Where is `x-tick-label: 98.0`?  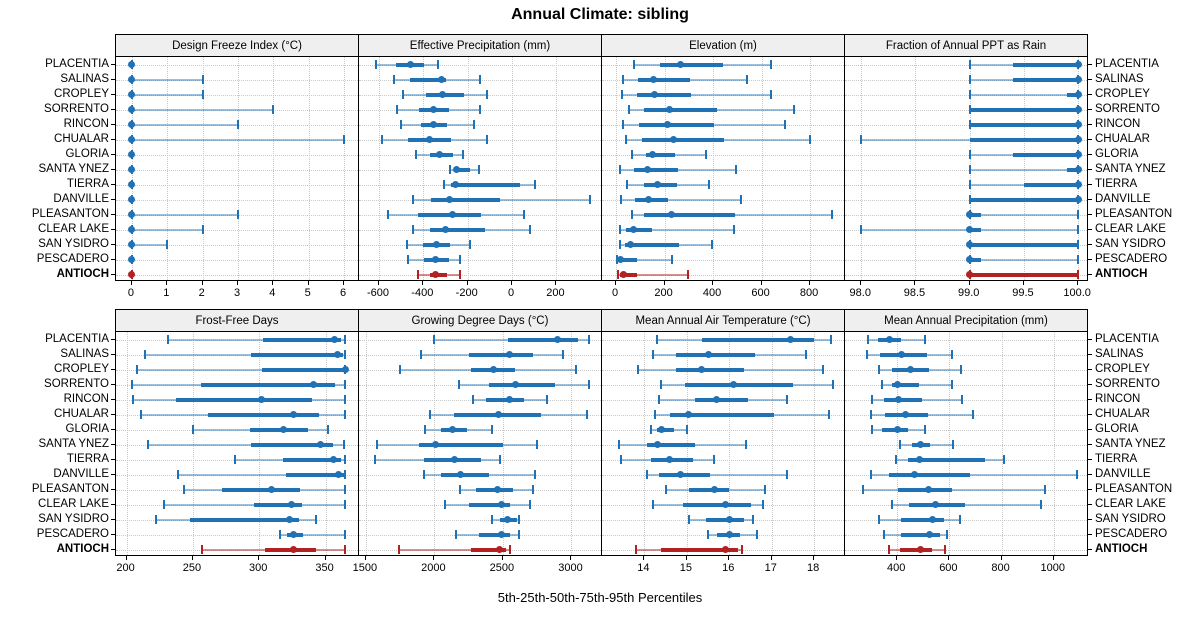
x-tick-label: 98.0 is located at coordinates (860, 293).